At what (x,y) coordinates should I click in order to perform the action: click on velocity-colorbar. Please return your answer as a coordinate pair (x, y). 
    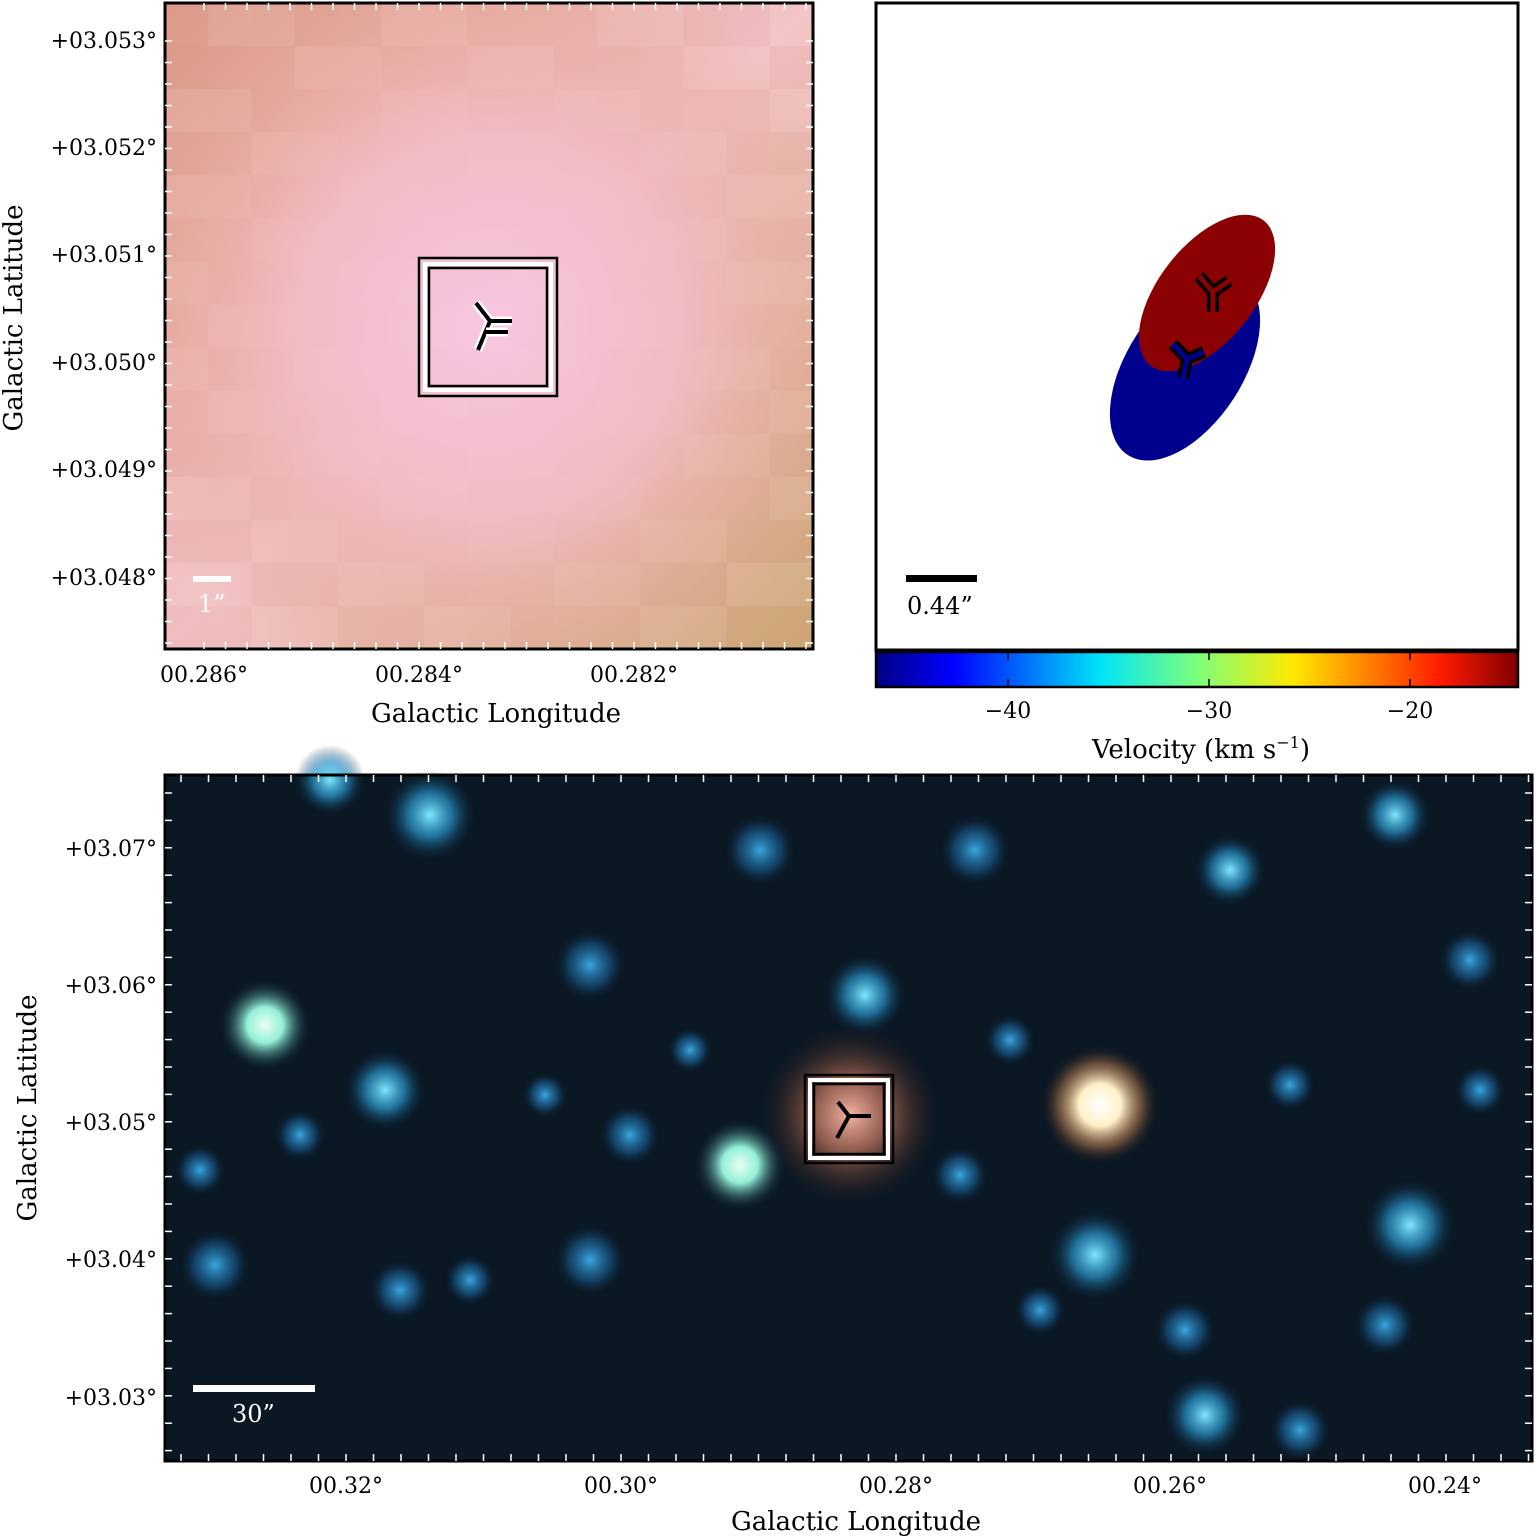
    Looking at the image, I should click on (1197, 669).